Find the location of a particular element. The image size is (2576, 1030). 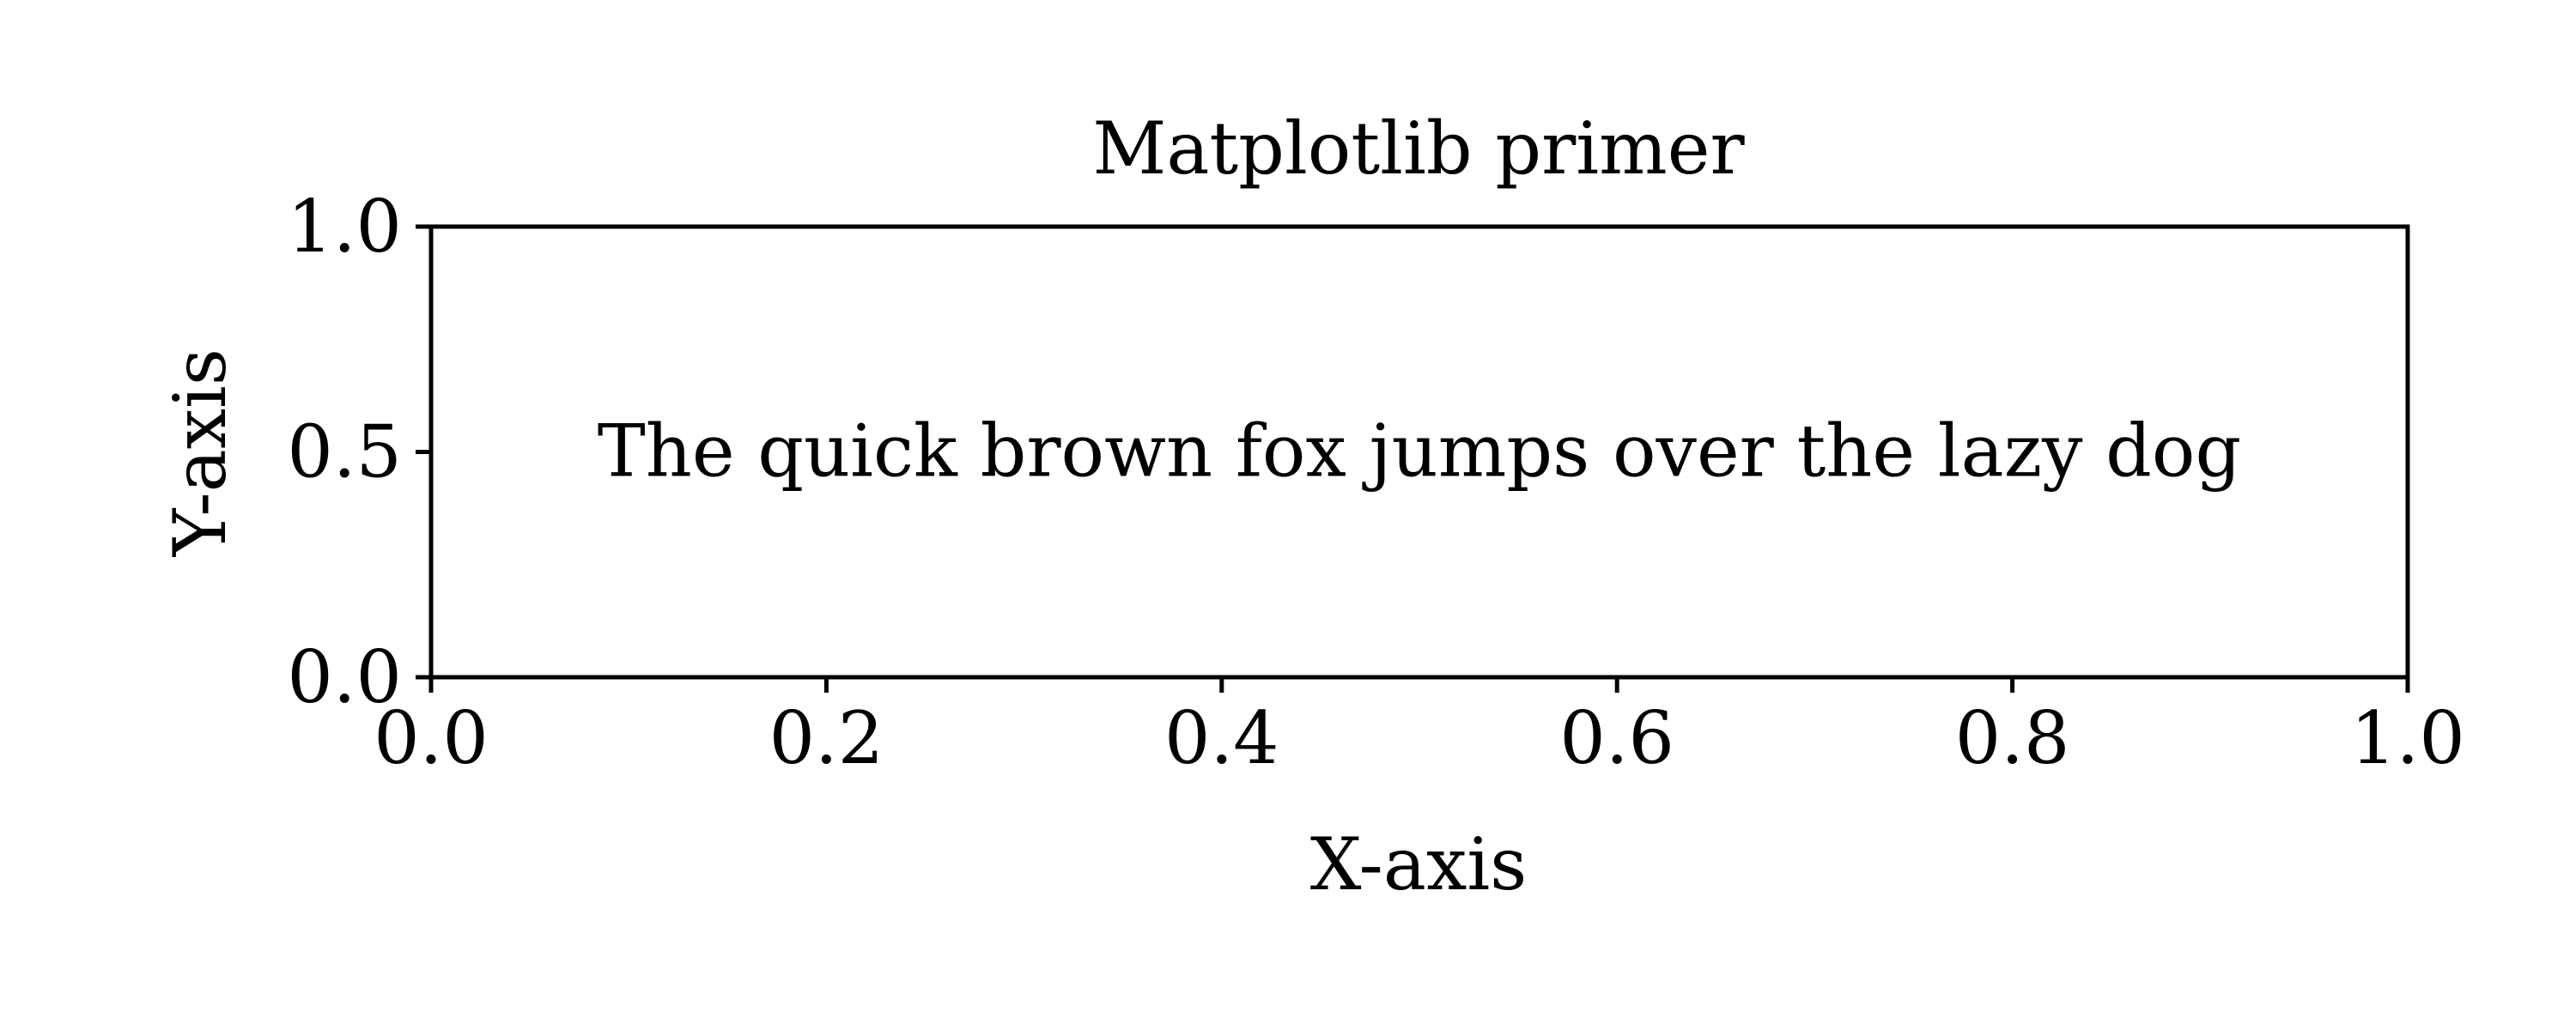

x-tick-label: 0.2 is located at coordinates (826, 738).